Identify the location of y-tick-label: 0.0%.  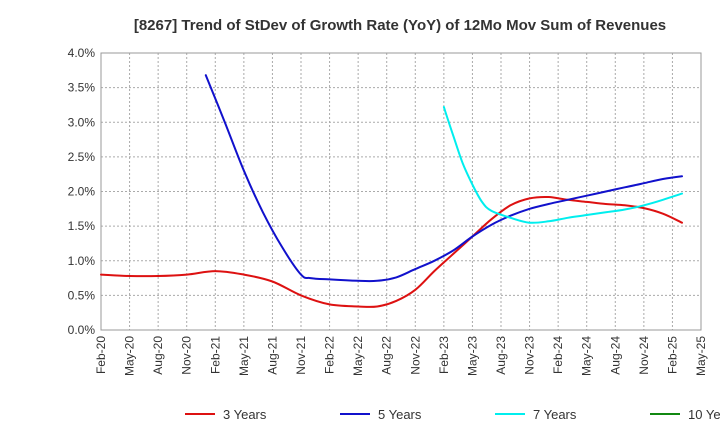
(82, 330).